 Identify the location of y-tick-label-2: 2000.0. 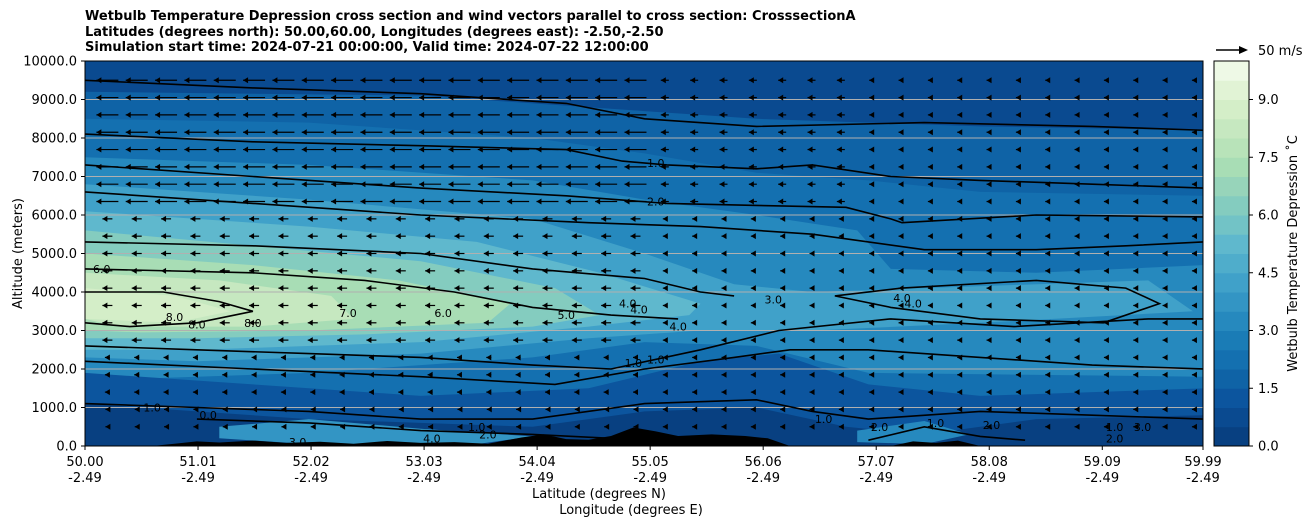
(55, 370).